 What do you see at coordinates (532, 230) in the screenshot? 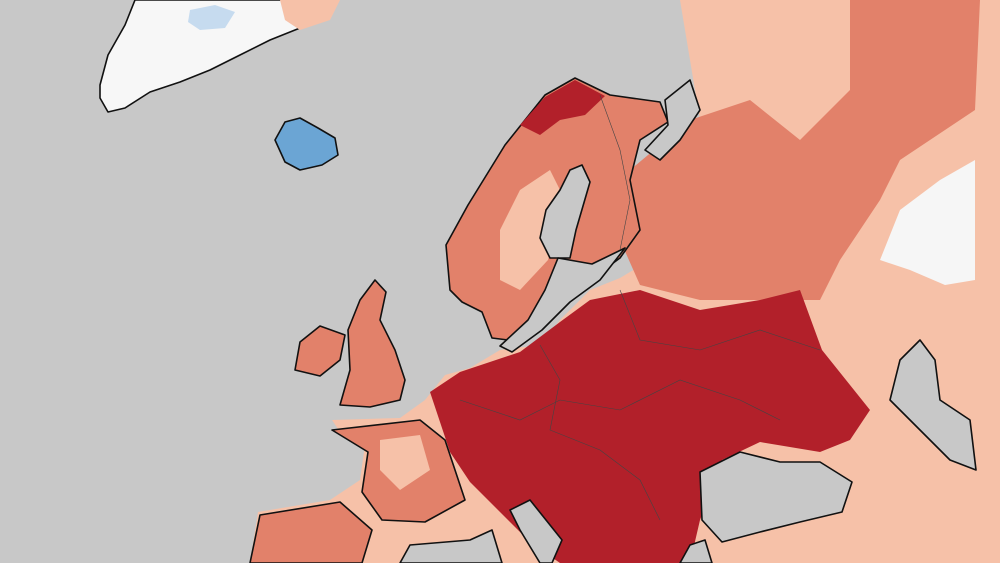
I see `scandinavia-cool` at bounding box center [532, 230].